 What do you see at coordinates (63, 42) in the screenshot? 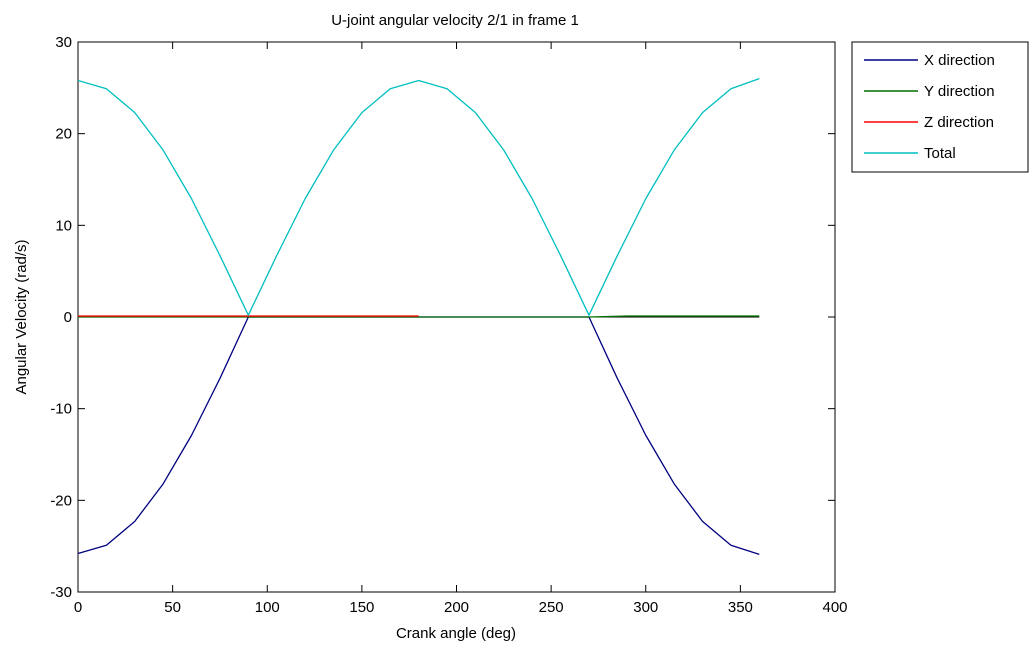
I see `y-tick-label: 30` at bounding box center [63, 42].